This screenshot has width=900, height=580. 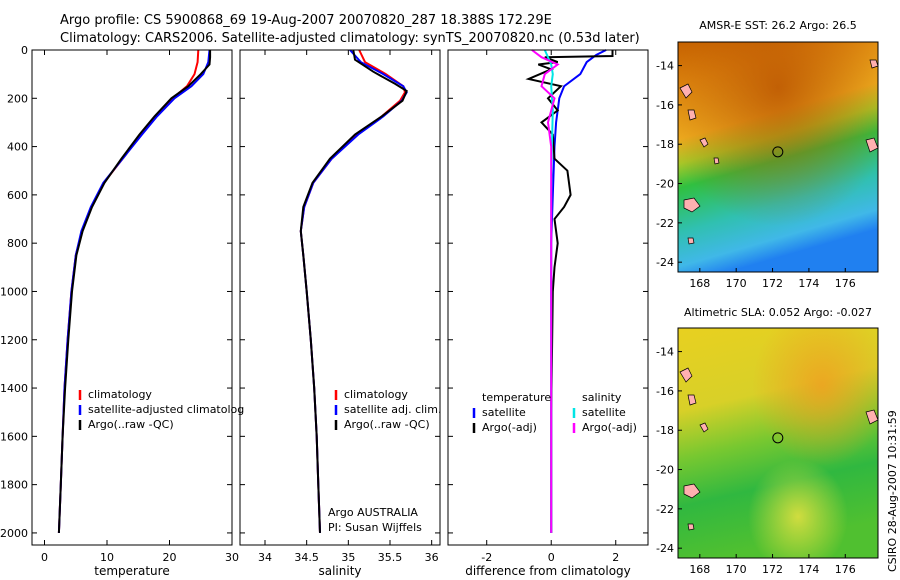 What do you see at coordinates (339, 571) in the screenshot?
I see `salinity-xlabel: salinity` at bounding box center [339, 571].